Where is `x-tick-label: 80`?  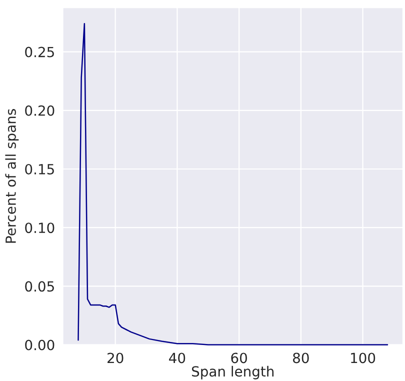 x-tick-label: 80 is located at coordinates (301, 358).